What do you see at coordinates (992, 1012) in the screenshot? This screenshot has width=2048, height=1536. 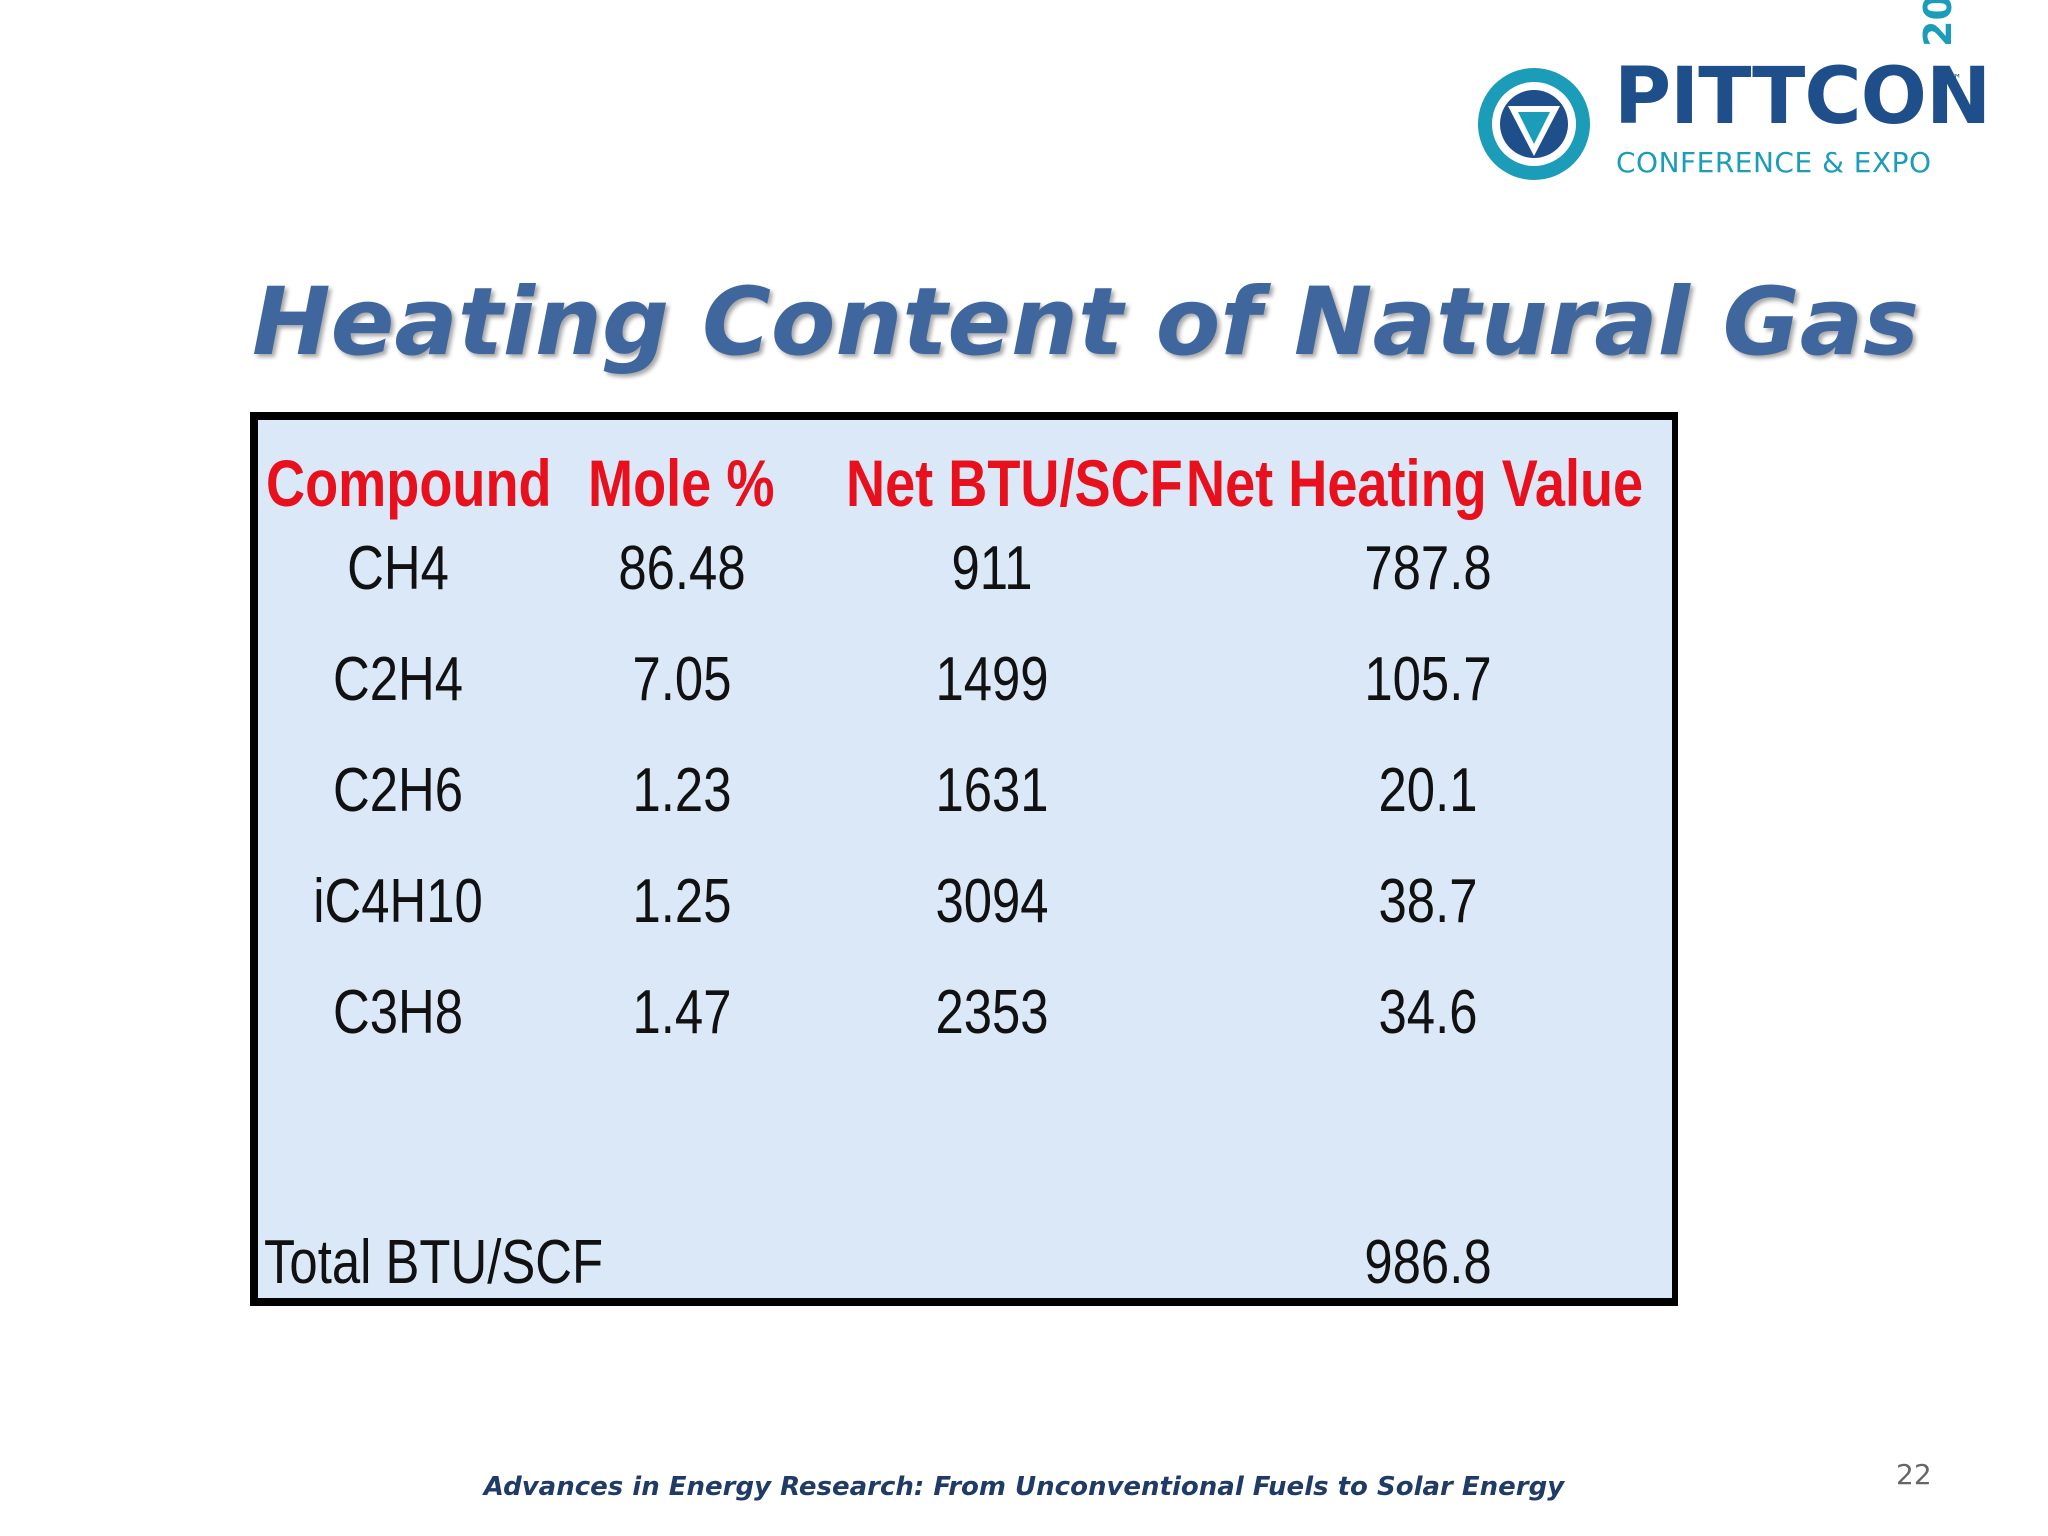 I see `cell-net-btu-scf: 2353` at bounding box center [992, 1012].